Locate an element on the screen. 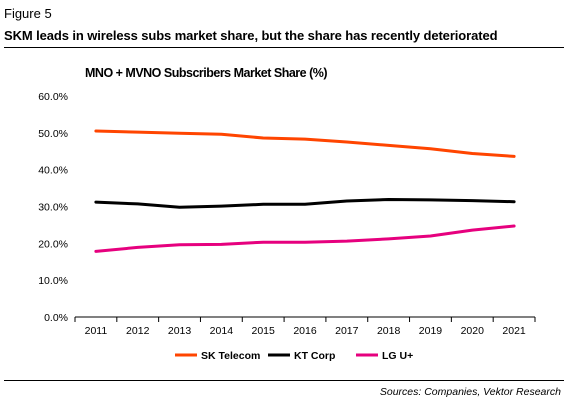  y-tick-label: 50.0% is located at coordinates (53, 134).